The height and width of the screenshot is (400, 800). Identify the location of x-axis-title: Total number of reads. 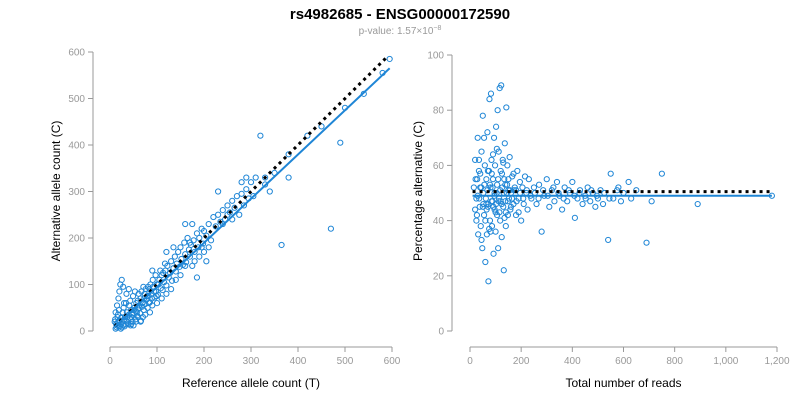
(623, 383).